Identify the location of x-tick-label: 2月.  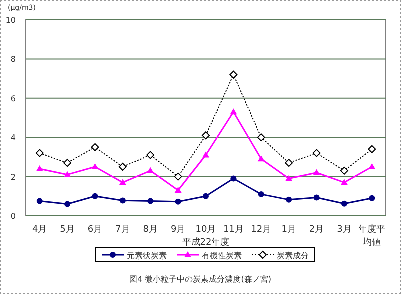
(316, 230).